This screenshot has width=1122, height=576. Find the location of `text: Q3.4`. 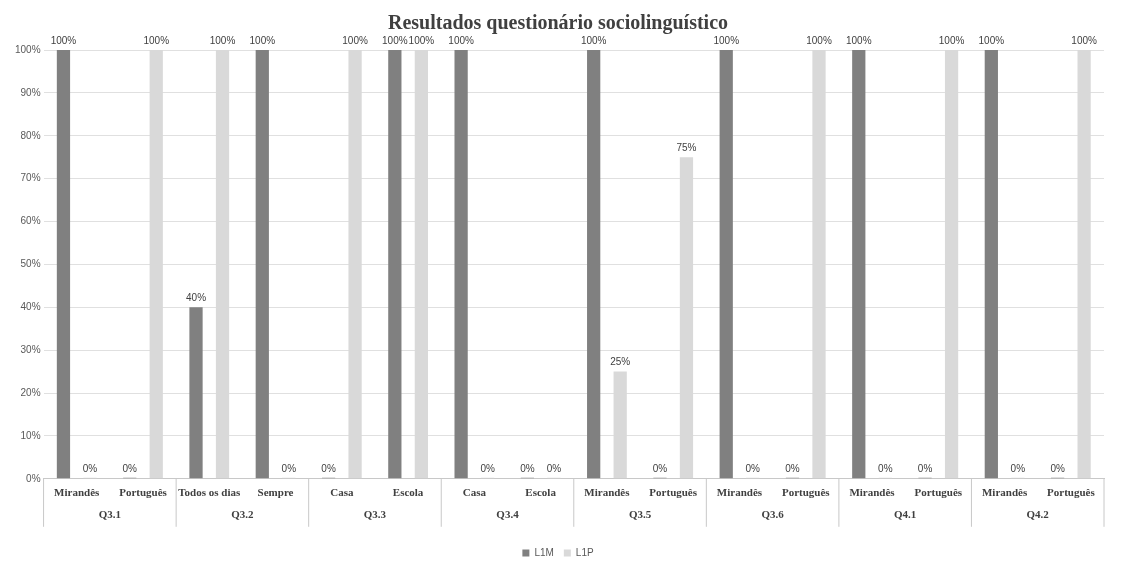

text: Q3.4 is located at coordinates (508, 513).